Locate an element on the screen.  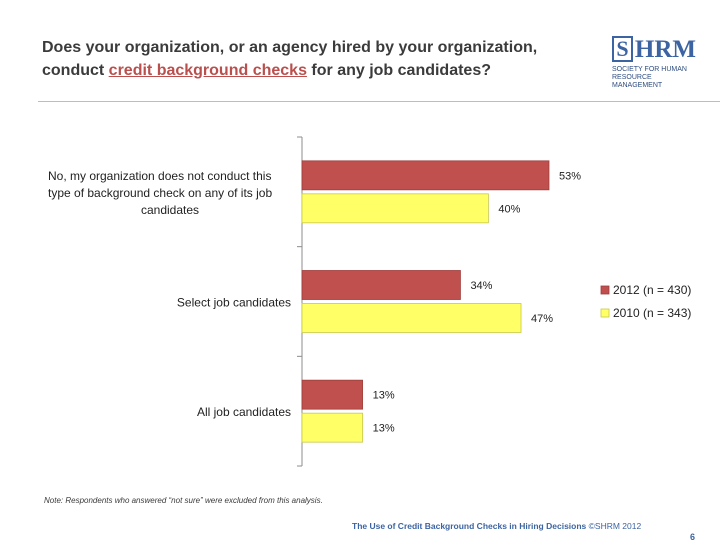
footer-copyright: ©SHRM 2012 is located at coordinates (615, 526).